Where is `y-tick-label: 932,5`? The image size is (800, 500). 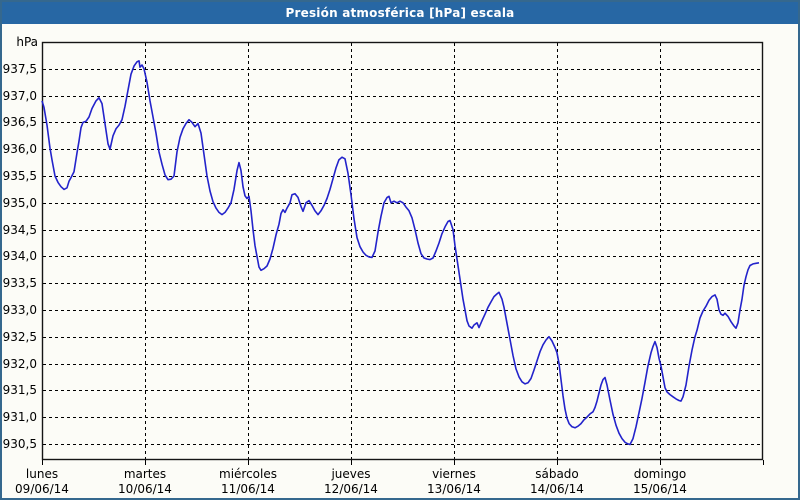
y-tick-label: 932,5 is located at coordinates (19, 336).